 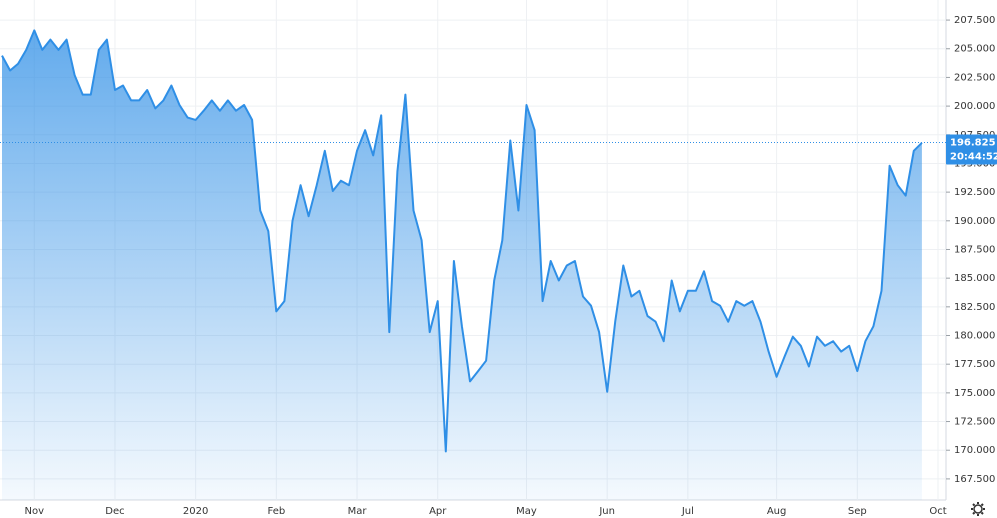 What do you see at coordinates (974, 422) in the screenshot?
I see `y-tick-label: 172.500` at bounding box center [974, 422].